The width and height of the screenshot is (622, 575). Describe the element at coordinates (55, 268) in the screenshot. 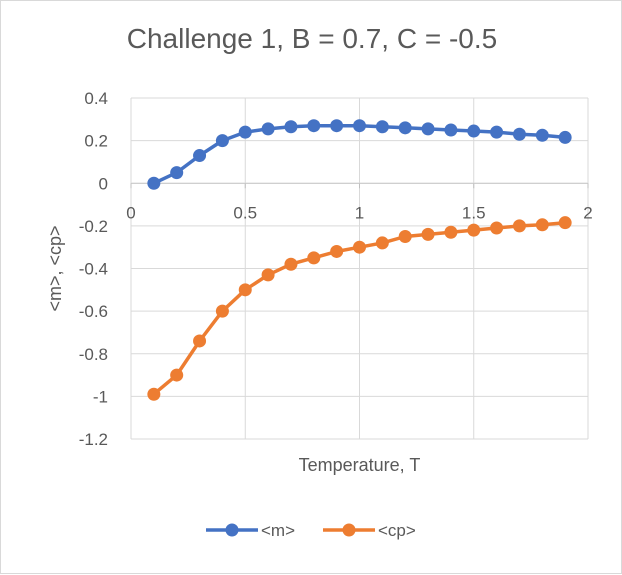

I see `y-axis-title: <m>, <cp>` at that location.